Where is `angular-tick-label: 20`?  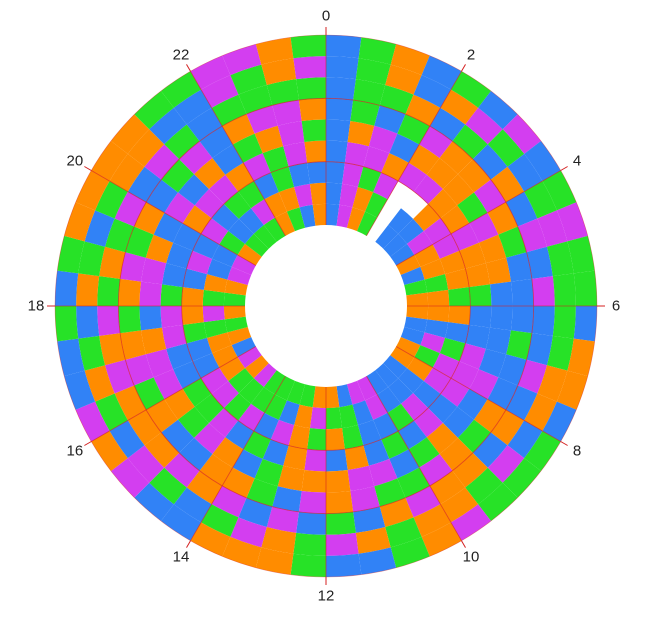 angular-tick-label: 20 is located at coordinates (75, 161).